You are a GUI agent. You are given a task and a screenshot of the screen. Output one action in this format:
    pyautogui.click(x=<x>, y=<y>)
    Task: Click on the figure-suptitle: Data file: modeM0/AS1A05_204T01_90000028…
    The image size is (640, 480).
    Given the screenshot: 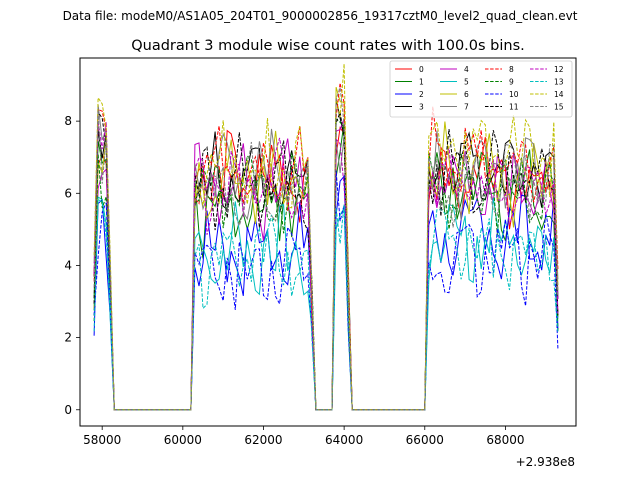 What is the action you would take?
    pyautogui.click(x=320, y=16)
    